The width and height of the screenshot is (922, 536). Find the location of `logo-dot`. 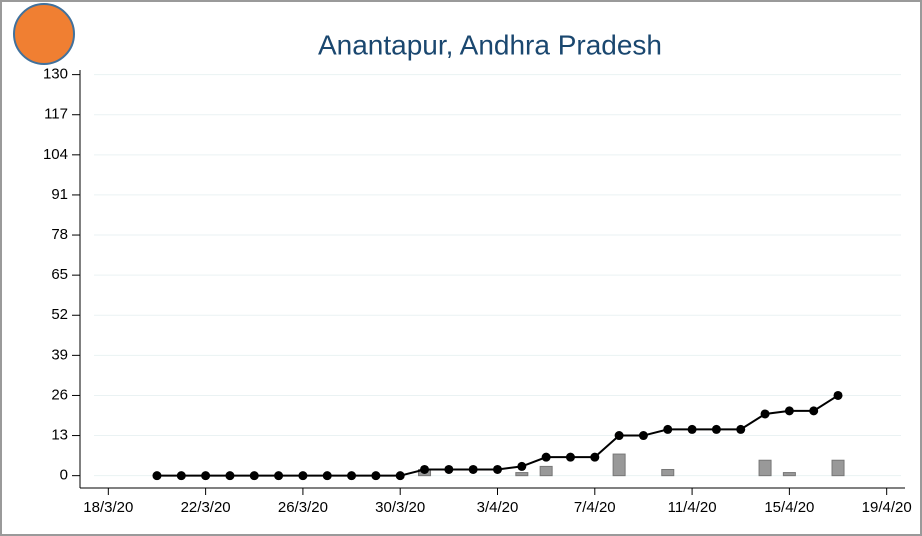

logo-dot is located at coordinates (44, 34).